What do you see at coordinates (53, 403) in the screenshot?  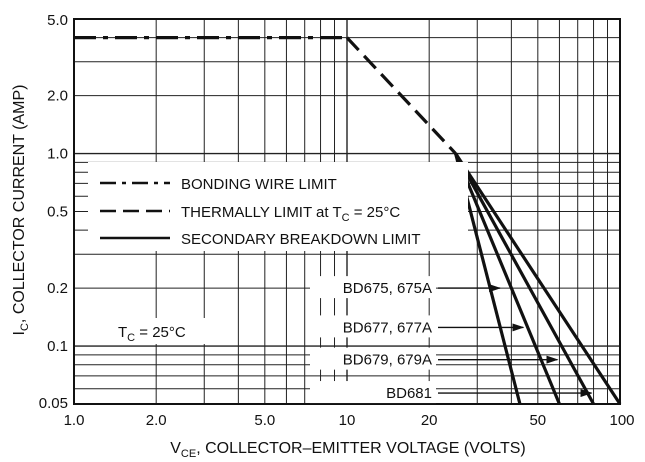 I see `y-tick-label: 0.05` at bounding box center [53, 403].